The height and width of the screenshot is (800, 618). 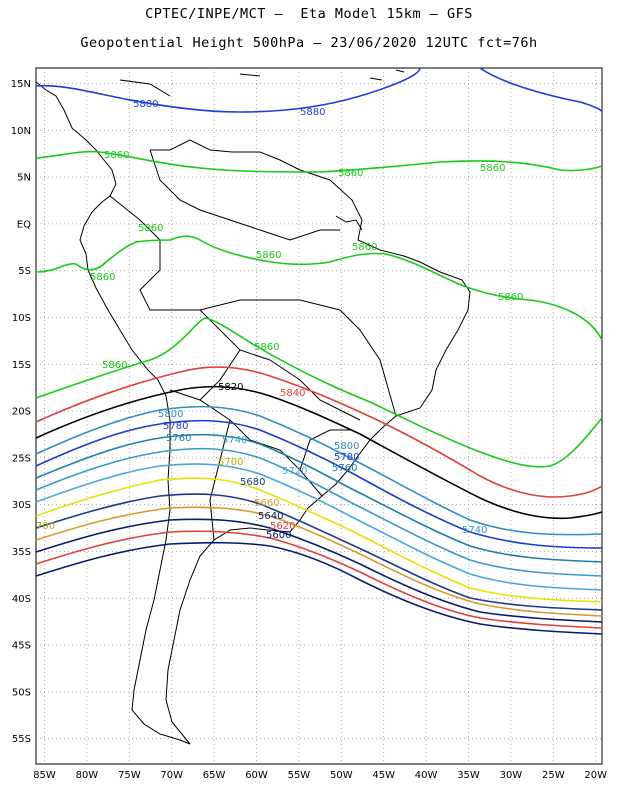 I want to click on contour-label: 5600, so click(x=278, y=535).